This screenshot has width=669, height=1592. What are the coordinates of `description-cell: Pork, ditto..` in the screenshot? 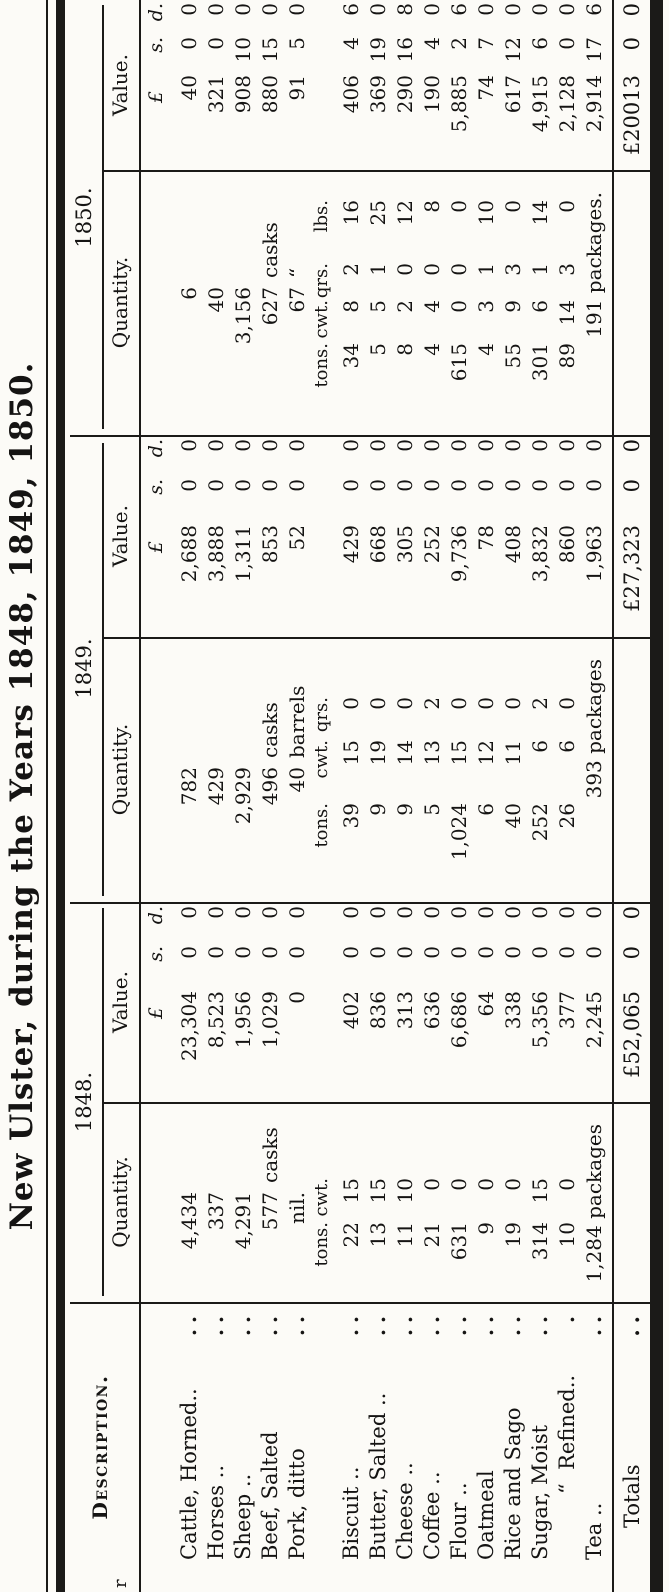 It's located at (297, 1447).